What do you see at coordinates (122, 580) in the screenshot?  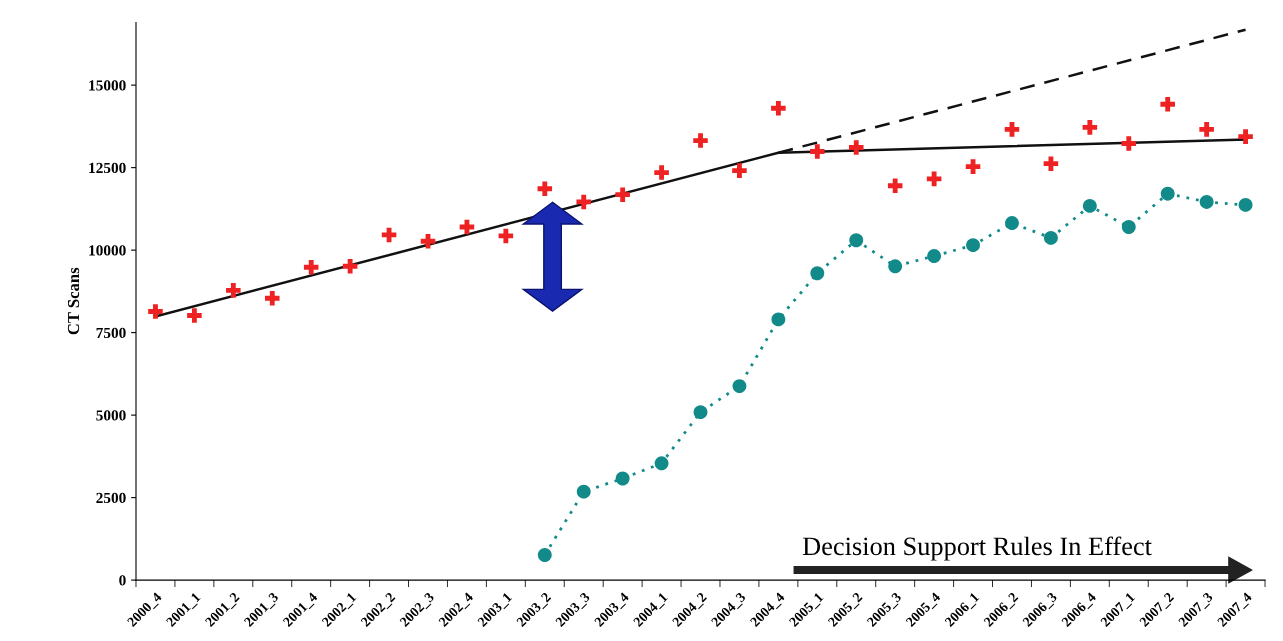 I see `y-tick-label: 0` at bounding box center [122, 580].